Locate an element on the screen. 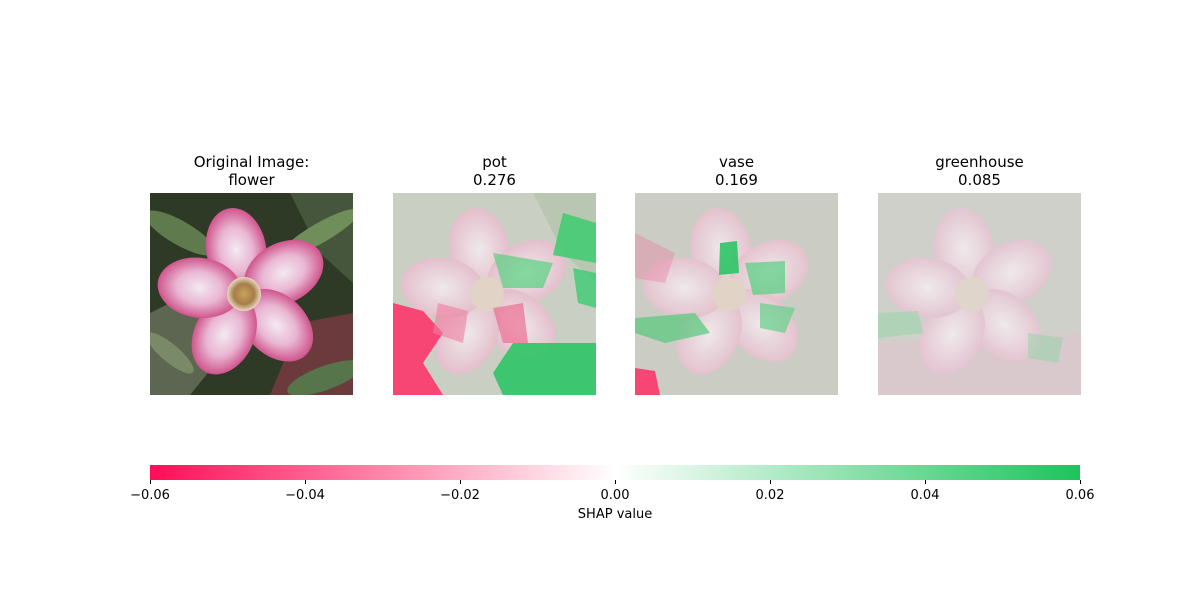 The height and width of the screenshot is (600, 1200). panel-title-line1: greenhouse is located at coordinates (979, 162).